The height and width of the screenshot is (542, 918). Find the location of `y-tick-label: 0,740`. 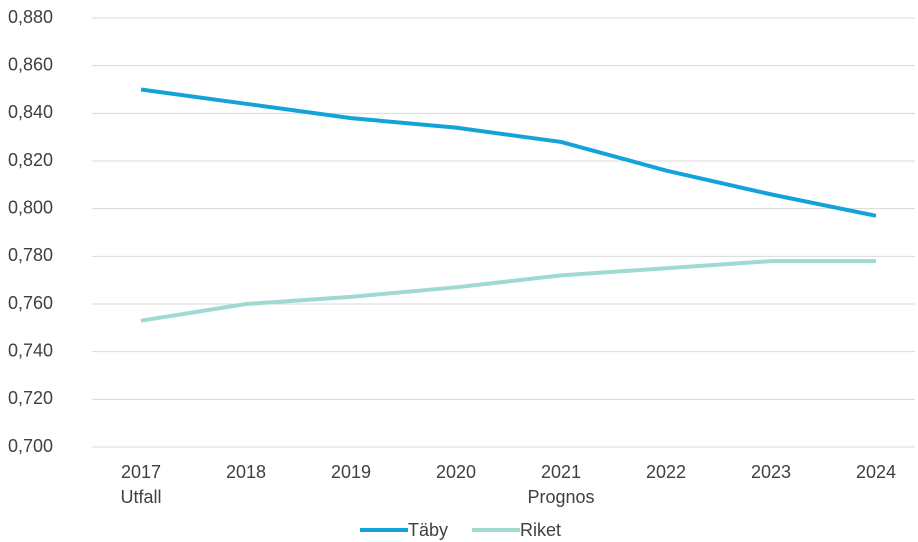

y-tick-label: 0,740 is located at coordinates (30, 350).